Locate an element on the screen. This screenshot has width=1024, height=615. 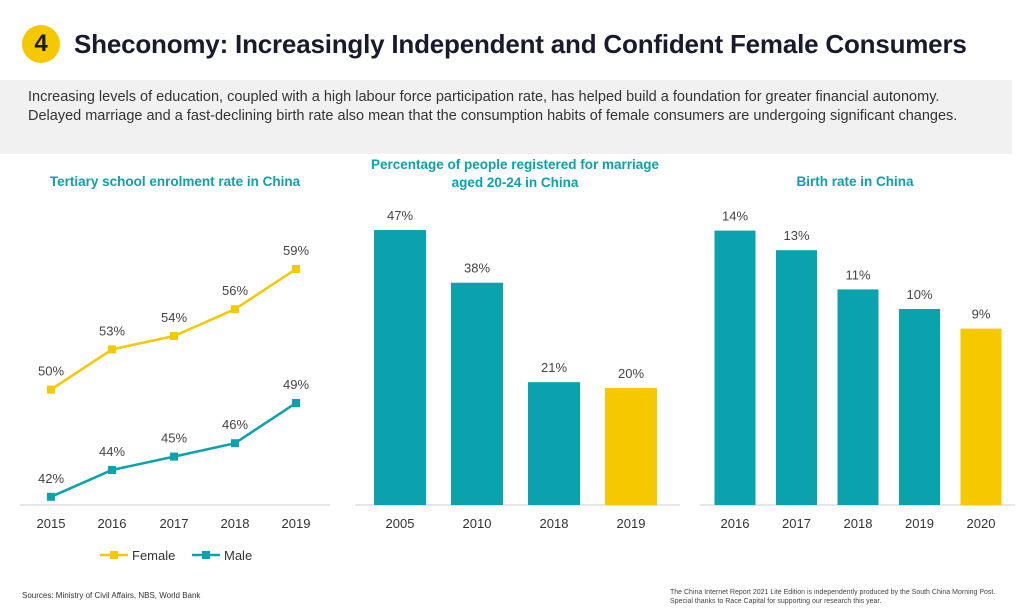
chart1-legend-label: Female is located at coordinates (153, 555).